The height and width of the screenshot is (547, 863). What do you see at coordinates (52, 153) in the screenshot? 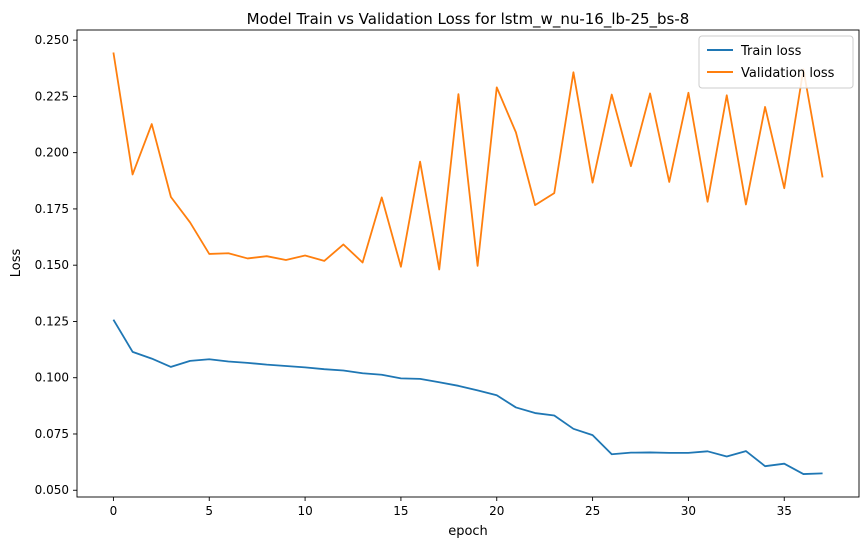
I see `y-tick-label: 0.200` at bounding box center [52, 153].